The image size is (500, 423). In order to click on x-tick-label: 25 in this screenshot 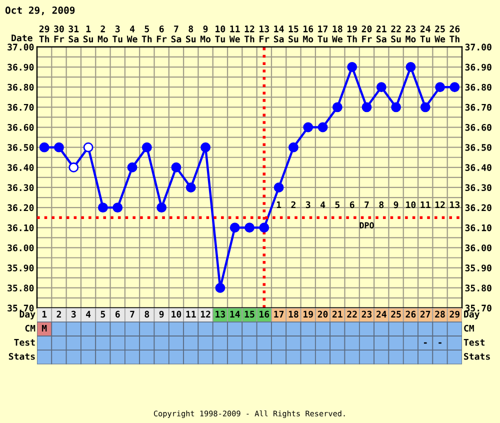, I will do `click(396, 314)`.